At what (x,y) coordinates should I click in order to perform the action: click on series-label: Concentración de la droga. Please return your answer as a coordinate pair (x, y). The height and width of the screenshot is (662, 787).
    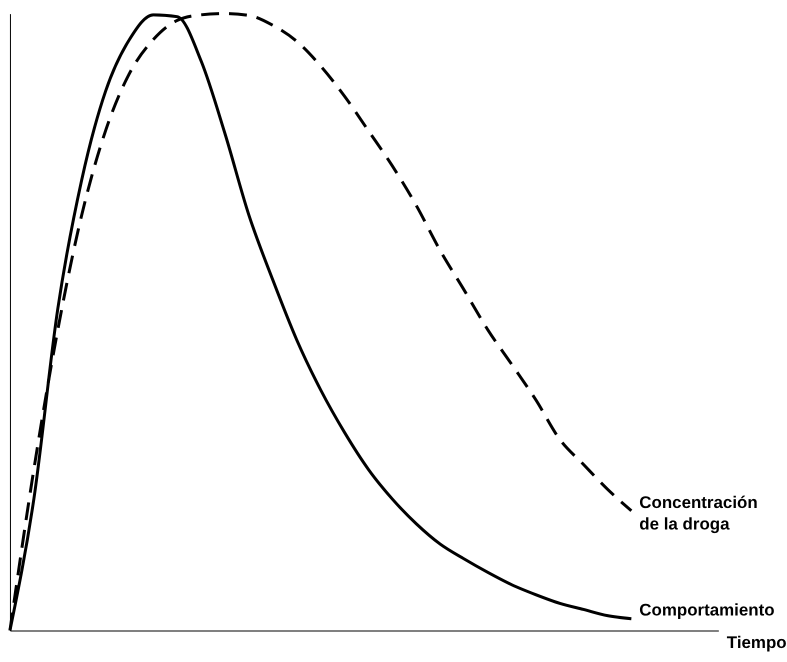
    Looking at the image, I should click on (698, 513).